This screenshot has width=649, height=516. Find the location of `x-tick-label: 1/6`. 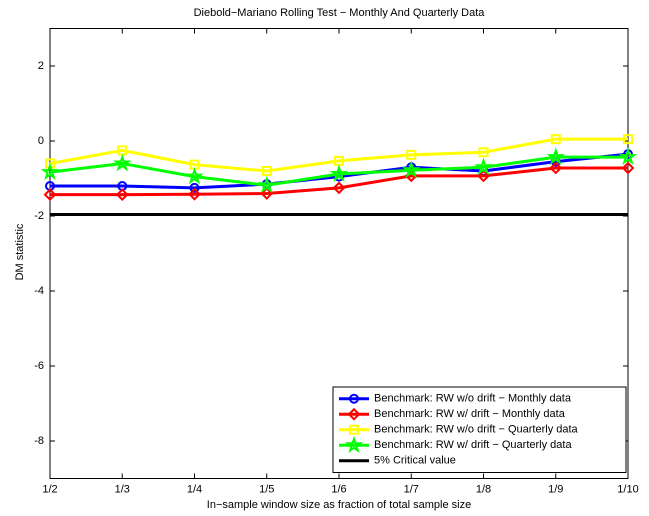

x-tick-label: 1/6 is located at coordinates (338, 489).